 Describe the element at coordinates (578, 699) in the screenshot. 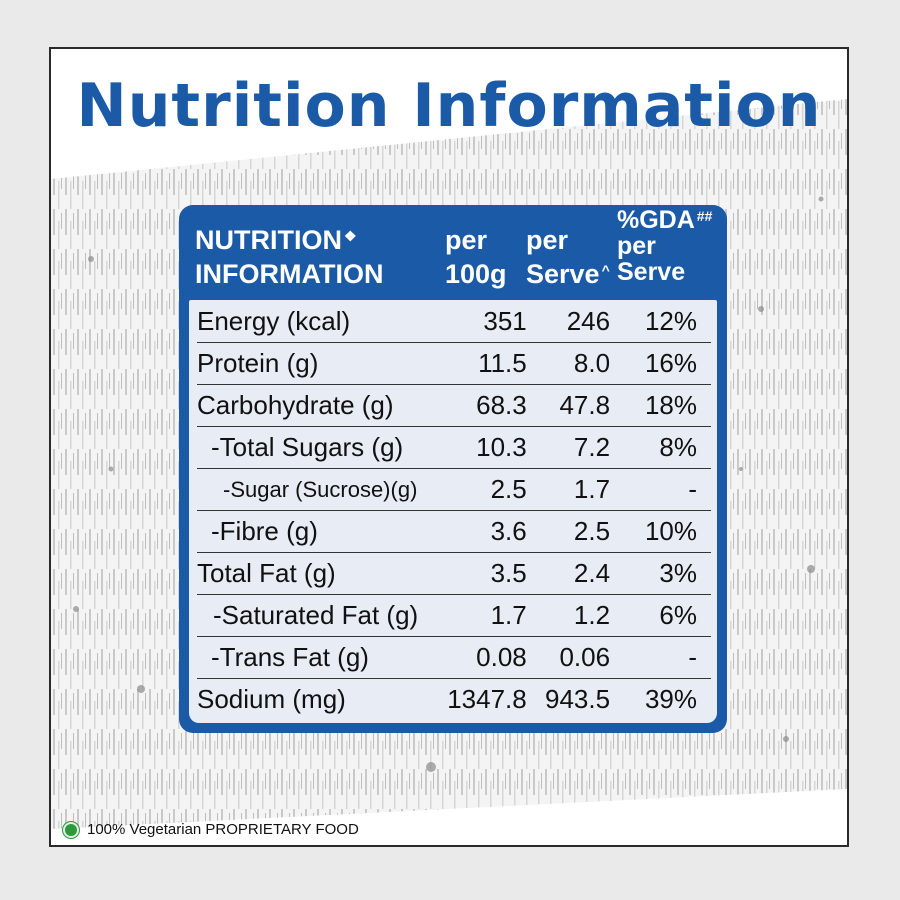

I see `value-per-serve: 943.5` at that location.